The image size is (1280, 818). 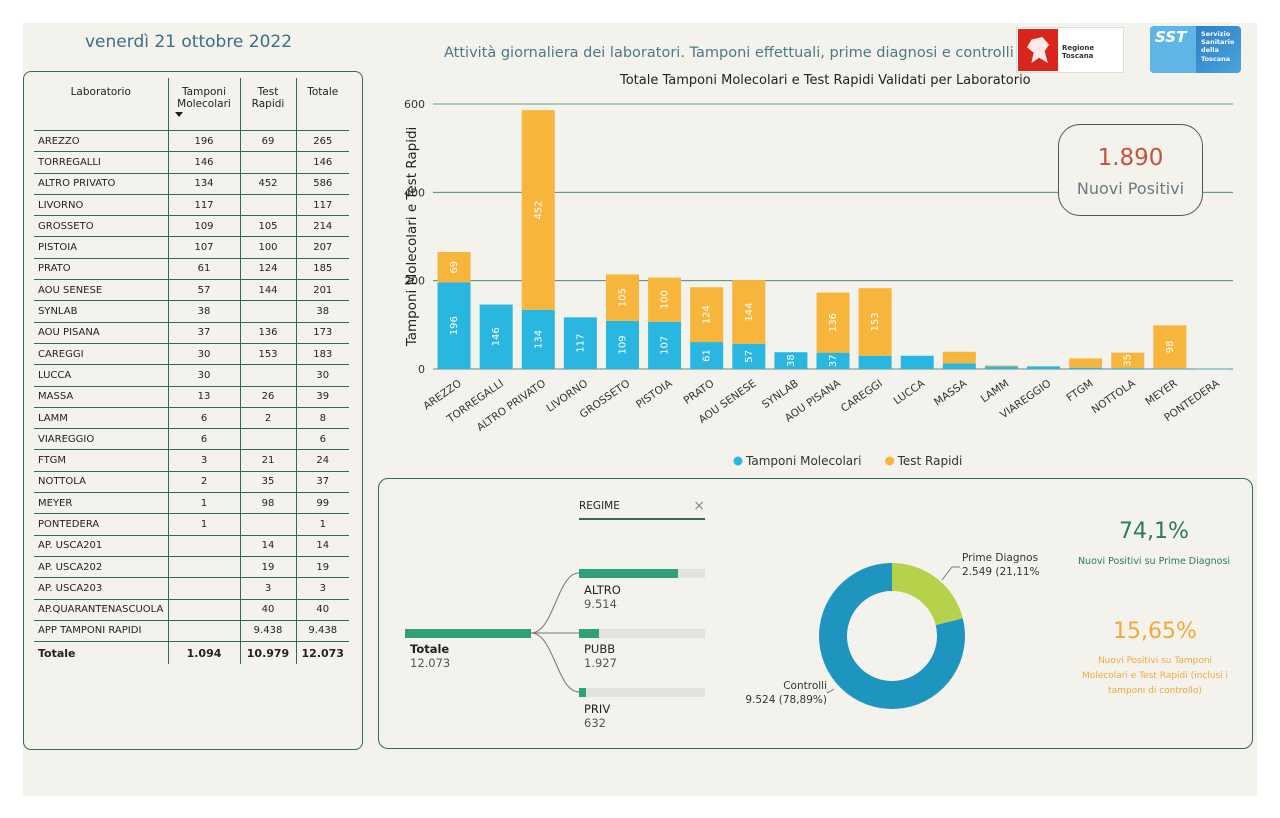 I want to click on sst-logo: SST Servizio Sanitario della Toscana, so click(x=1195, y=49).